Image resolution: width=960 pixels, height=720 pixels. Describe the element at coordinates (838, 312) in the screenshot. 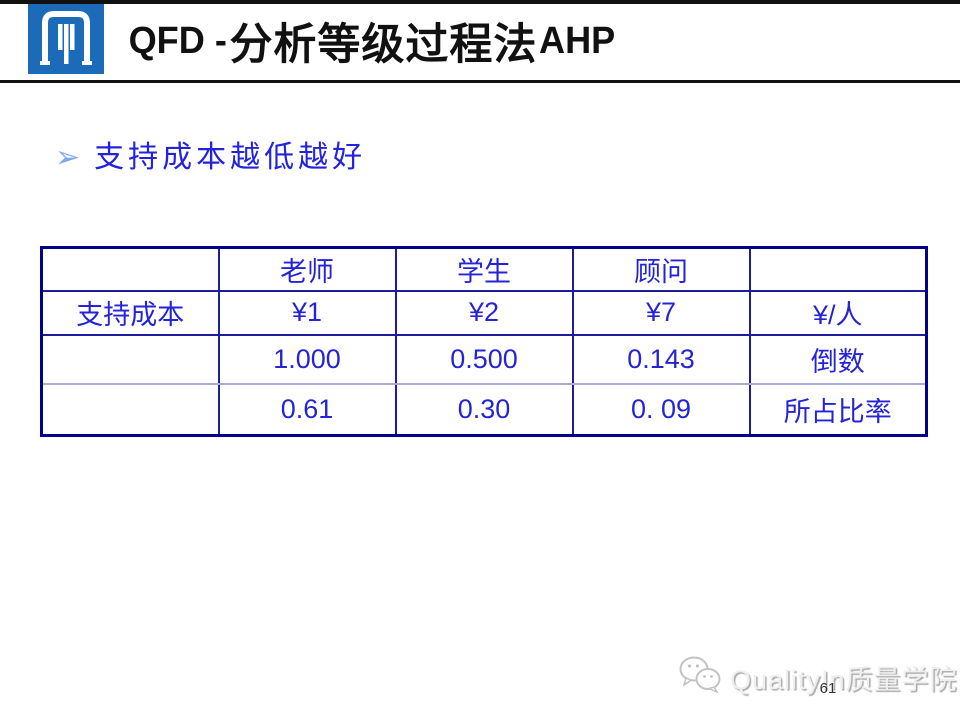

I see `unit-cell: ¥/人` at that location.